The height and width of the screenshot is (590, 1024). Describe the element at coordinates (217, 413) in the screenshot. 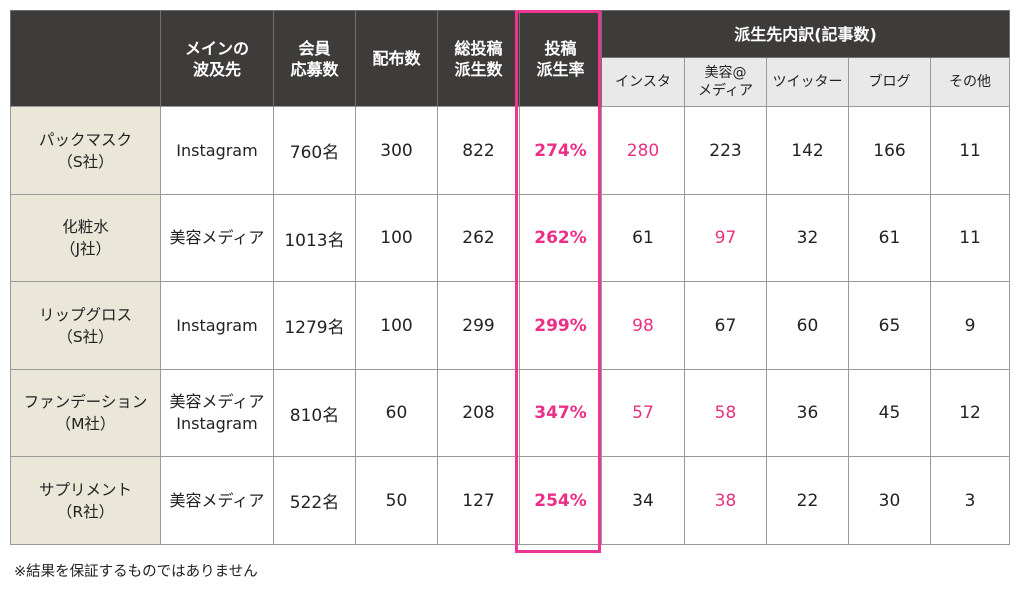

I see `wave-cell: 美容メディア Instagram` at that location.